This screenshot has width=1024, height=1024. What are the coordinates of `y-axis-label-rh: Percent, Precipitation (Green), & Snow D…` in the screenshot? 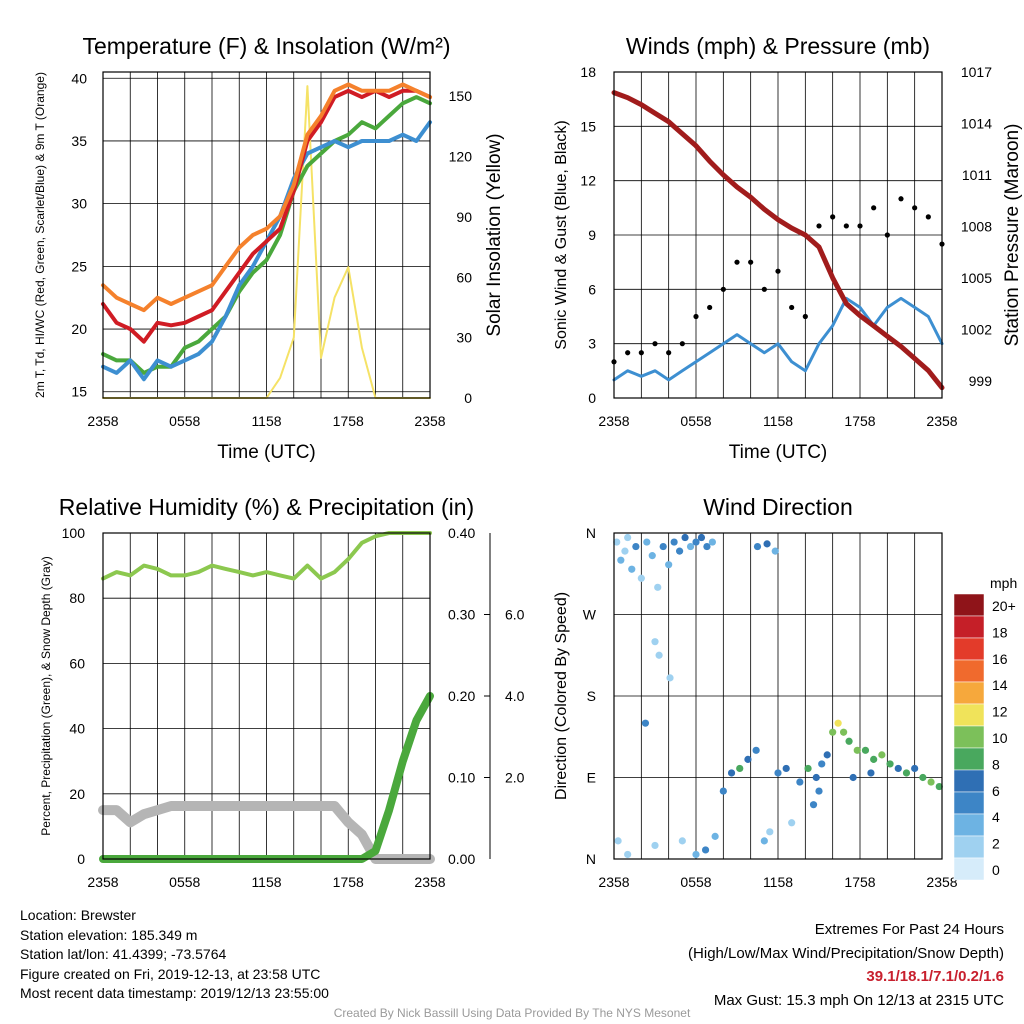 It's located at (46, 695).